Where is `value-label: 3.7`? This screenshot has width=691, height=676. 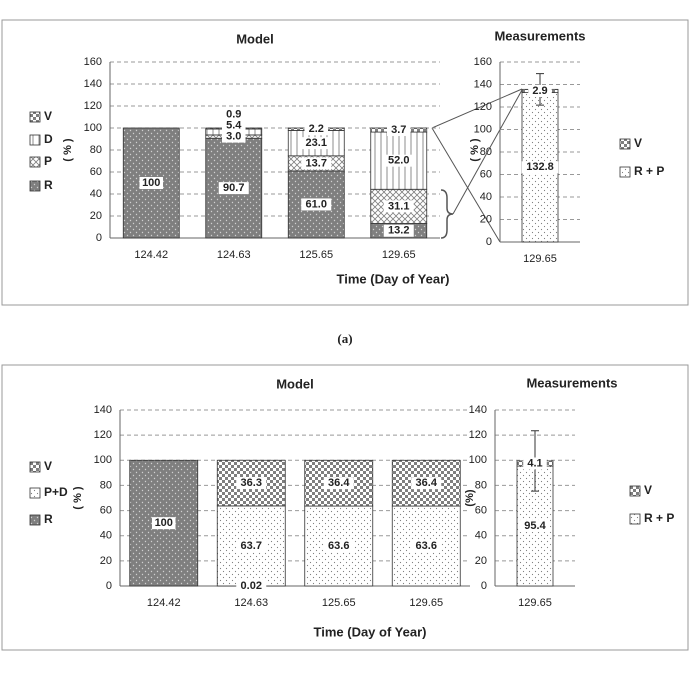 value-label: 3.7 is located at coordinates (398, 130).